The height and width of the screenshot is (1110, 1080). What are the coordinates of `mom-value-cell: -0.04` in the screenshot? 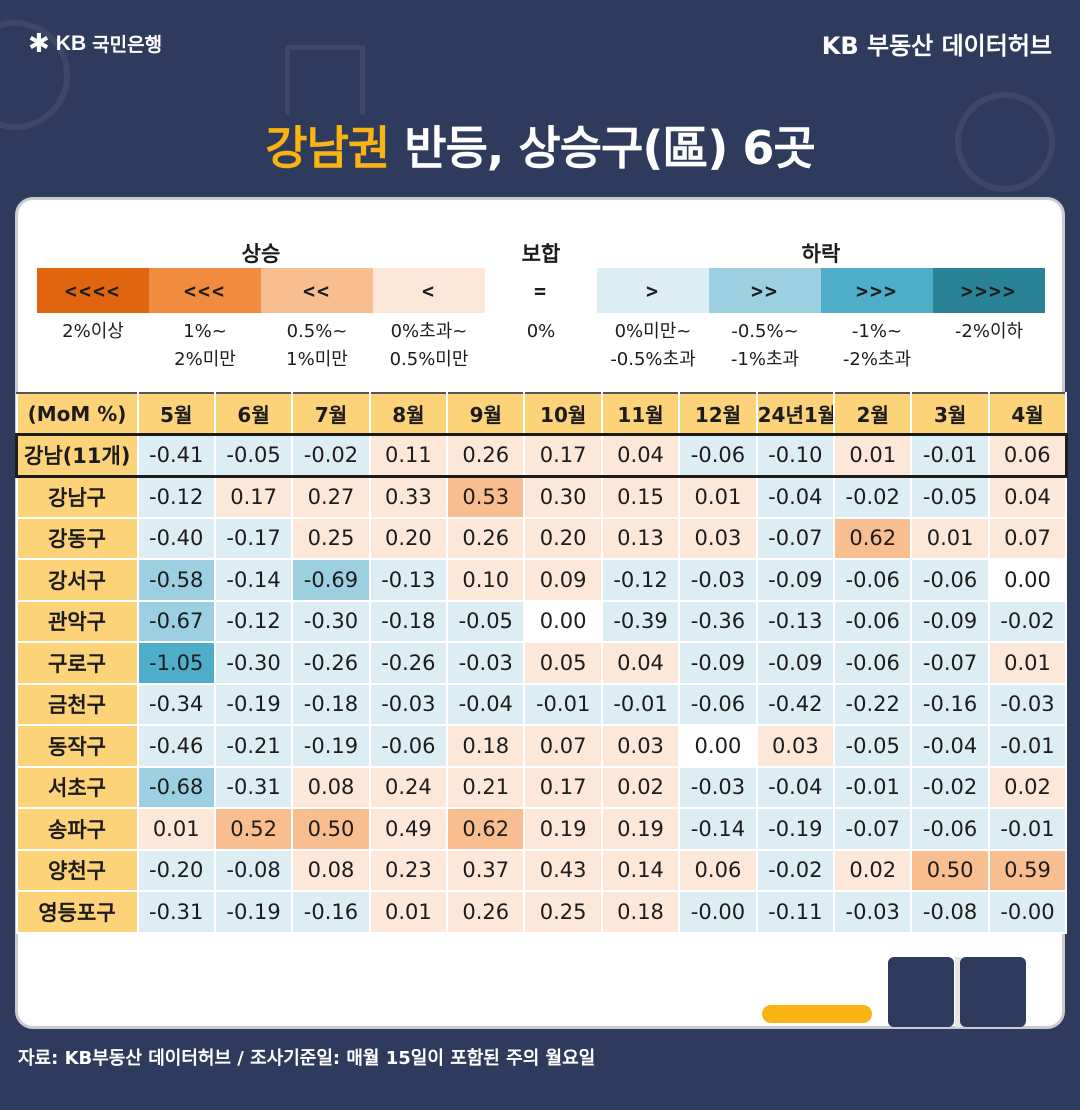 It's located at (795, 497).